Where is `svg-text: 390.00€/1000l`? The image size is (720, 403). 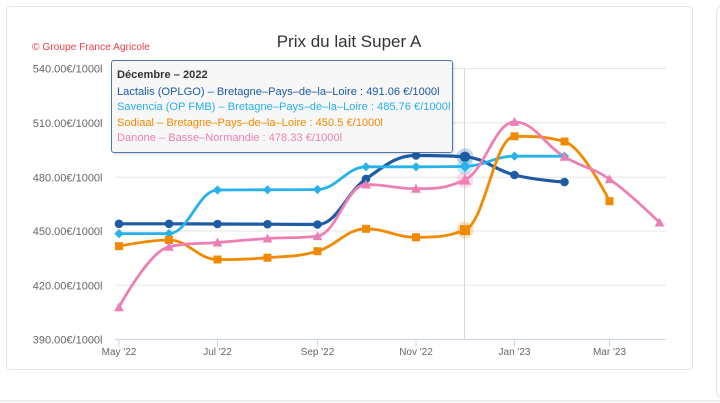
svg-text: 390.00€/1000l is located at coordinates (68, 341).